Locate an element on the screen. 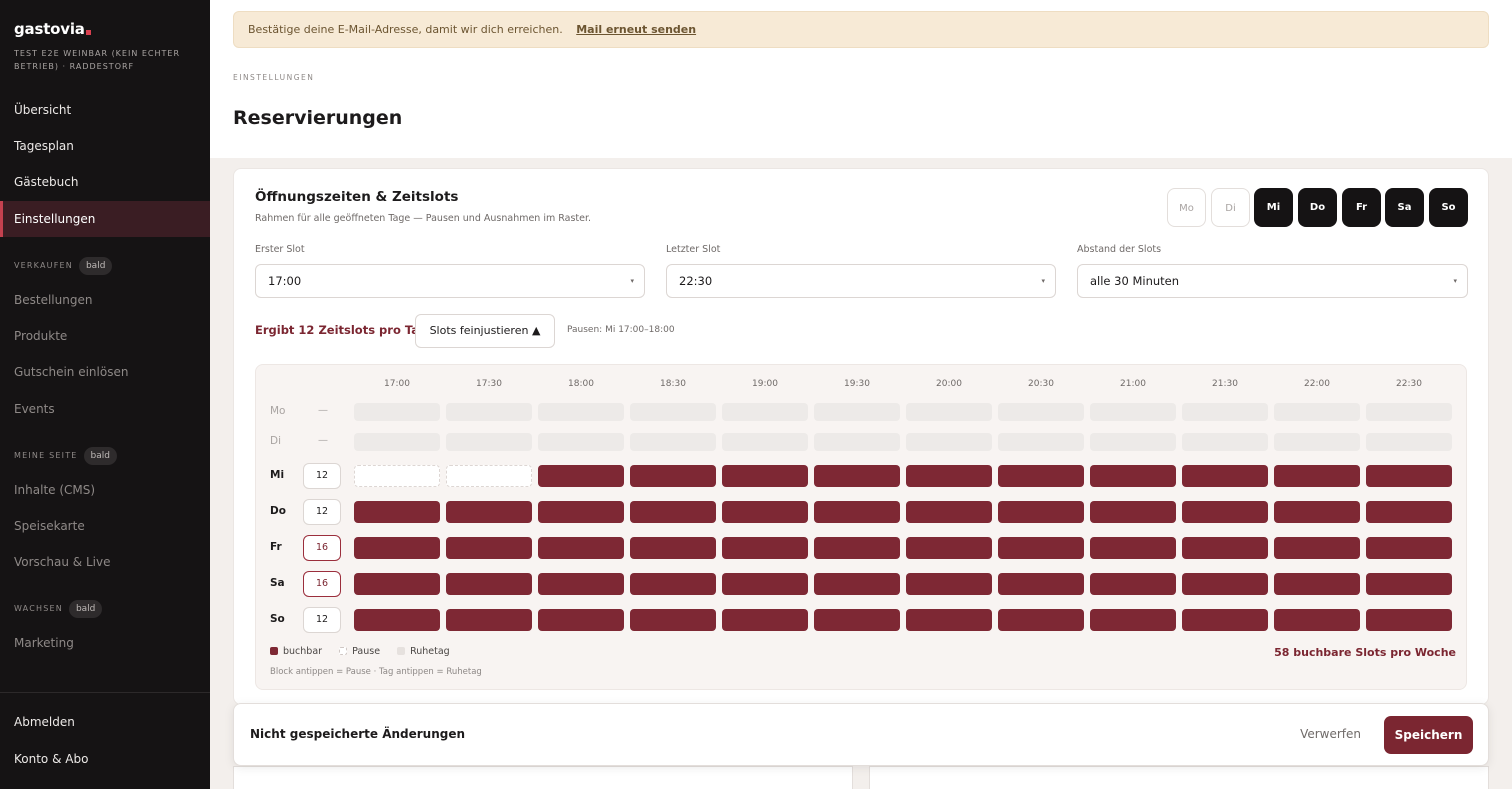 The image size is (1512, 789). resend-mail-link: Mail erneut senden is located at coordinates (636, 29).